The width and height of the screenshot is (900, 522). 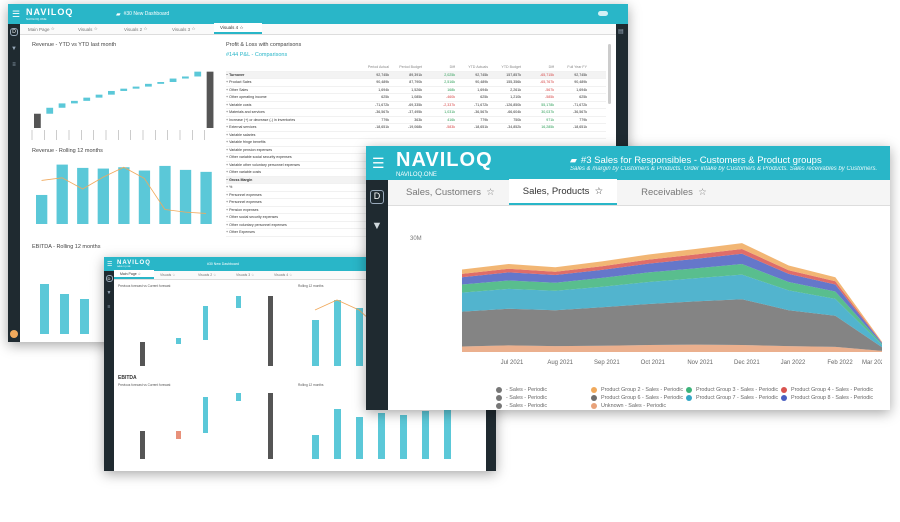 What do you see at coordinates (122, 105) in the screenshot?
I see `revenue-ytd-chart` at bounding box center [122, 105].